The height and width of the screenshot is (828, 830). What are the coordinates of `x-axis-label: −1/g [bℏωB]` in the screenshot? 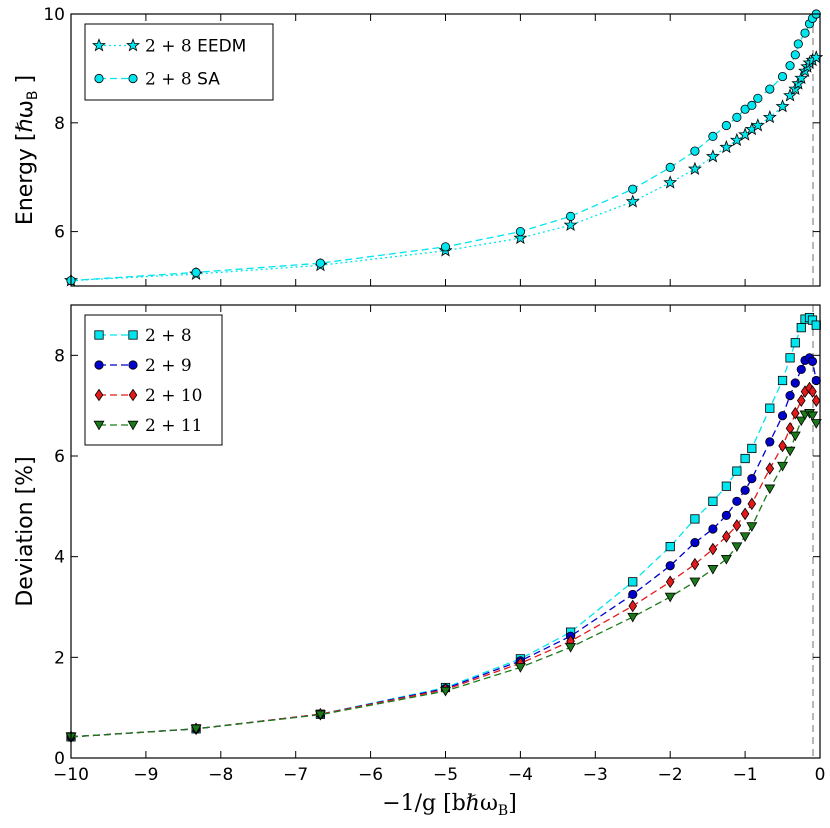 It's located at (449, 805).